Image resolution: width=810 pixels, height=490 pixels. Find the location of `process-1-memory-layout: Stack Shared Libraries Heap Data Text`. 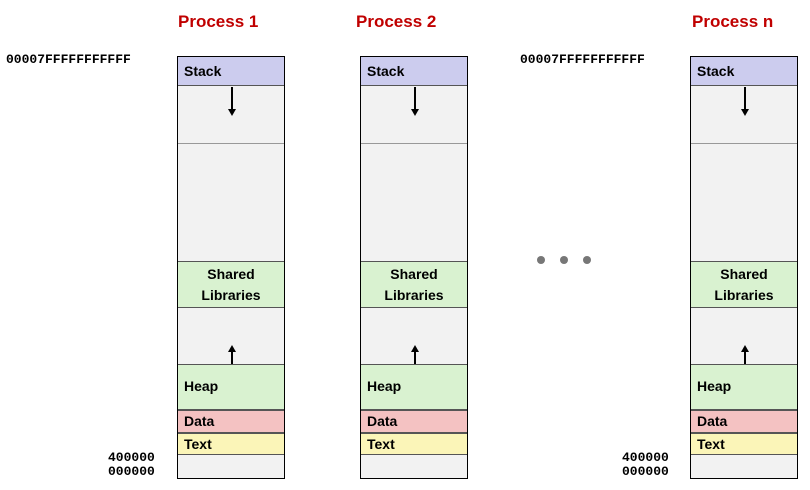

process-1-memory-layout: Stack Shared Libraries Heap Data Text is located at coordinates (231, 267).